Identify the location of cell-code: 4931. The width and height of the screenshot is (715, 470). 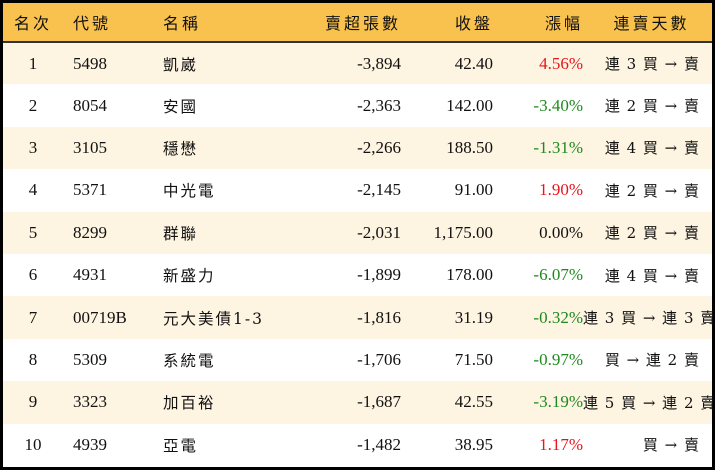
(90, 275).